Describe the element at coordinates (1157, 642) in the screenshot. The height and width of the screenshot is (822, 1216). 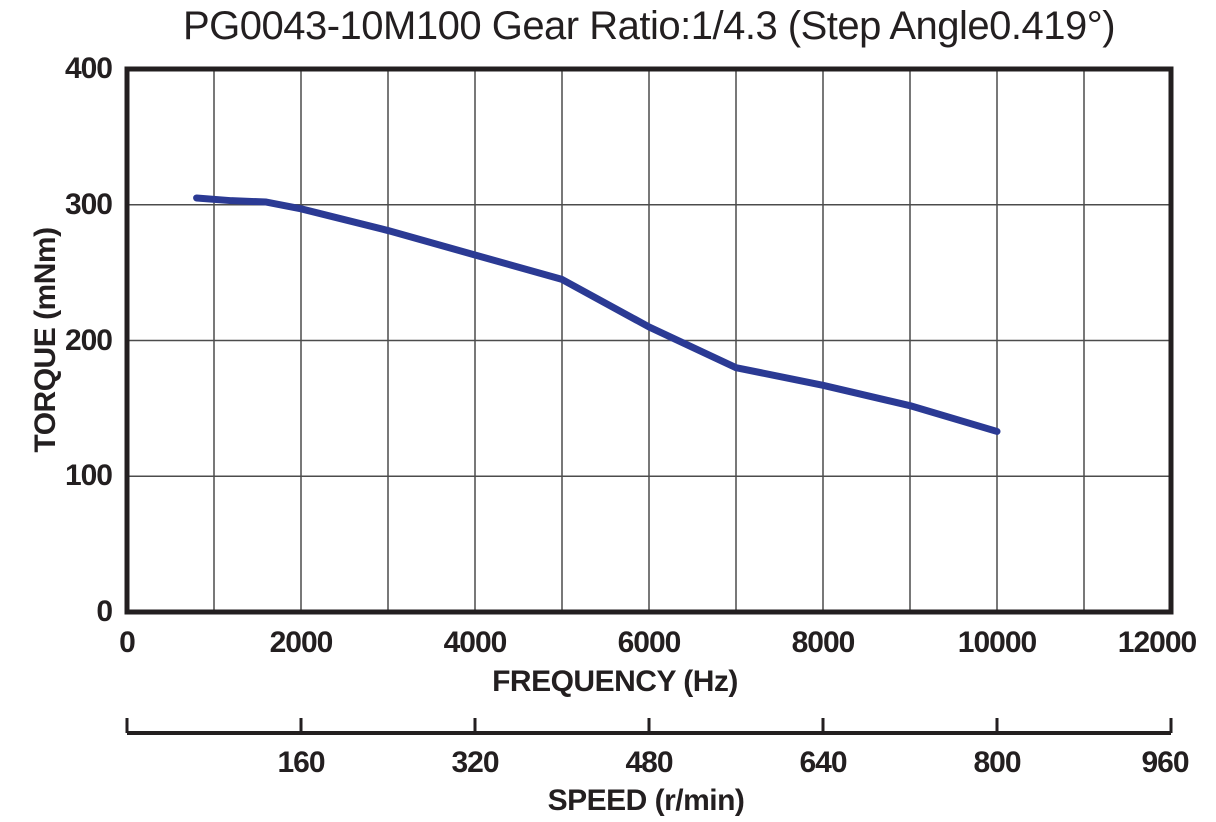
I see `x-tick-label: 12000` at that location.